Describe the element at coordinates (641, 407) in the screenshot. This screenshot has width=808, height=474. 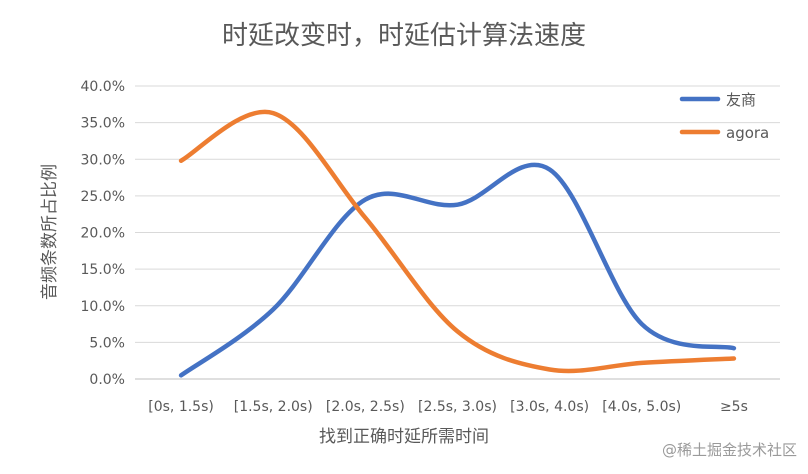
I see `x-tick-label: [4.0s, 5.0s)` at that location.